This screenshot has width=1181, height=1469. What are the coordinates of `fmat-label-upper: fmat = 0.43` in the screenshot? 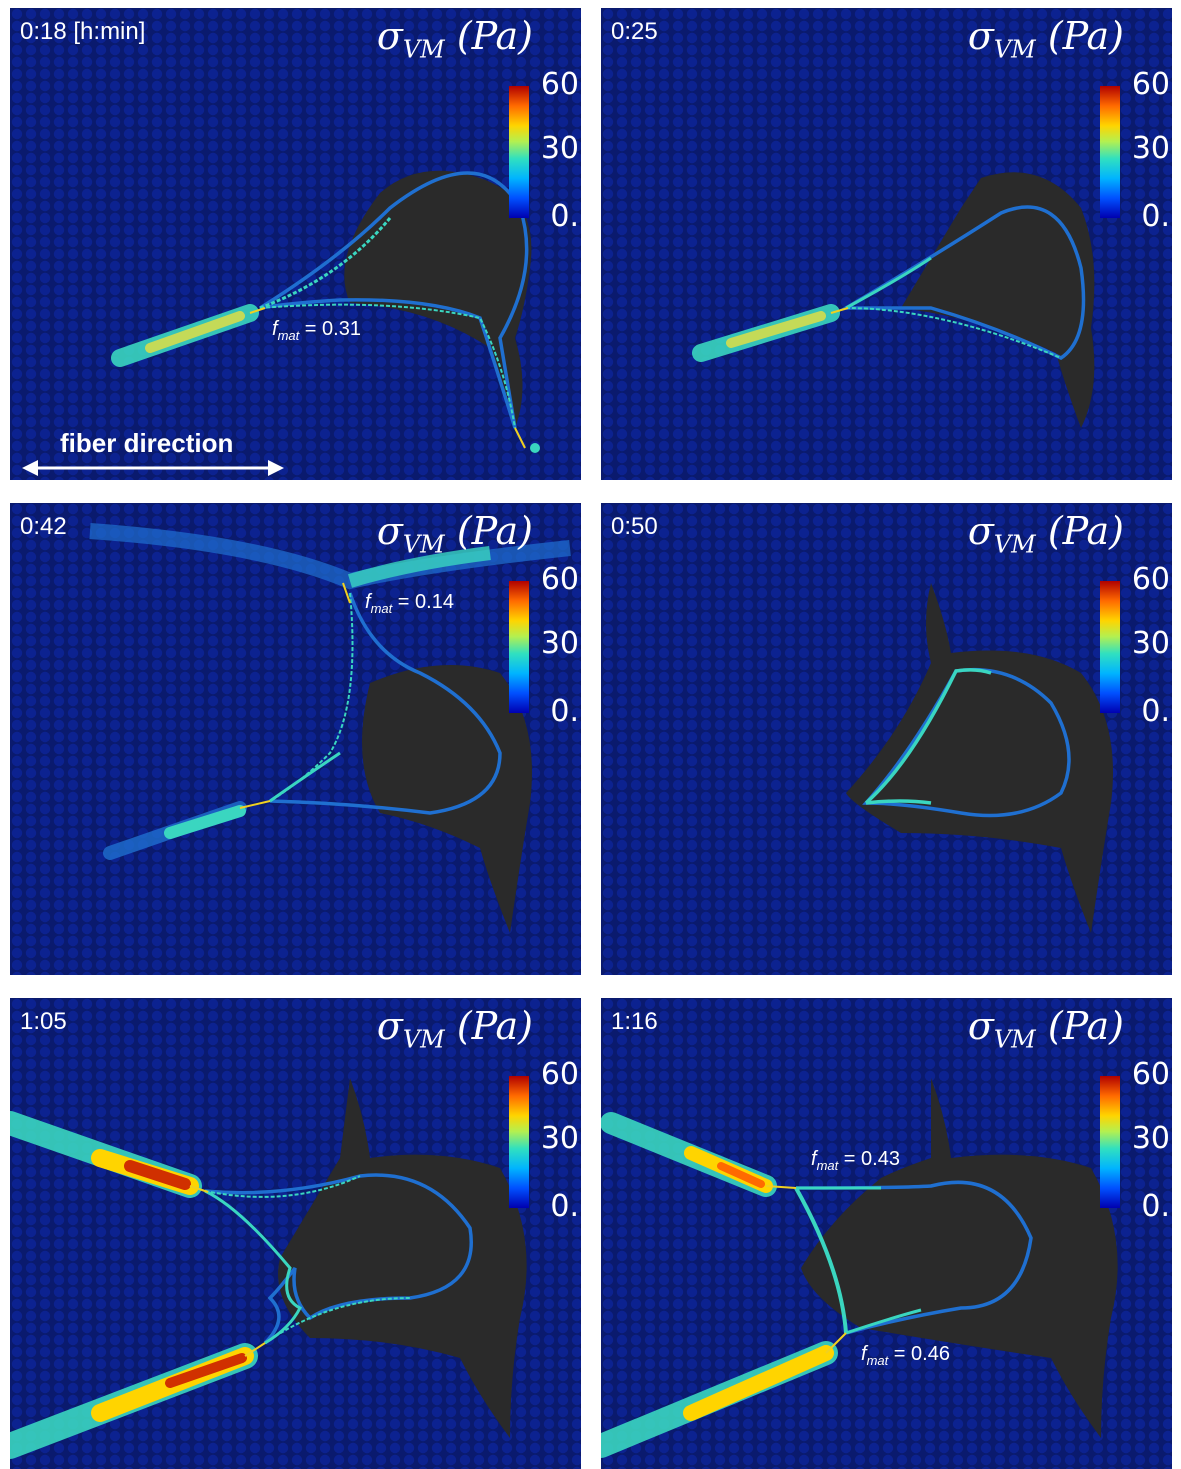 It's located at (855, 1160).